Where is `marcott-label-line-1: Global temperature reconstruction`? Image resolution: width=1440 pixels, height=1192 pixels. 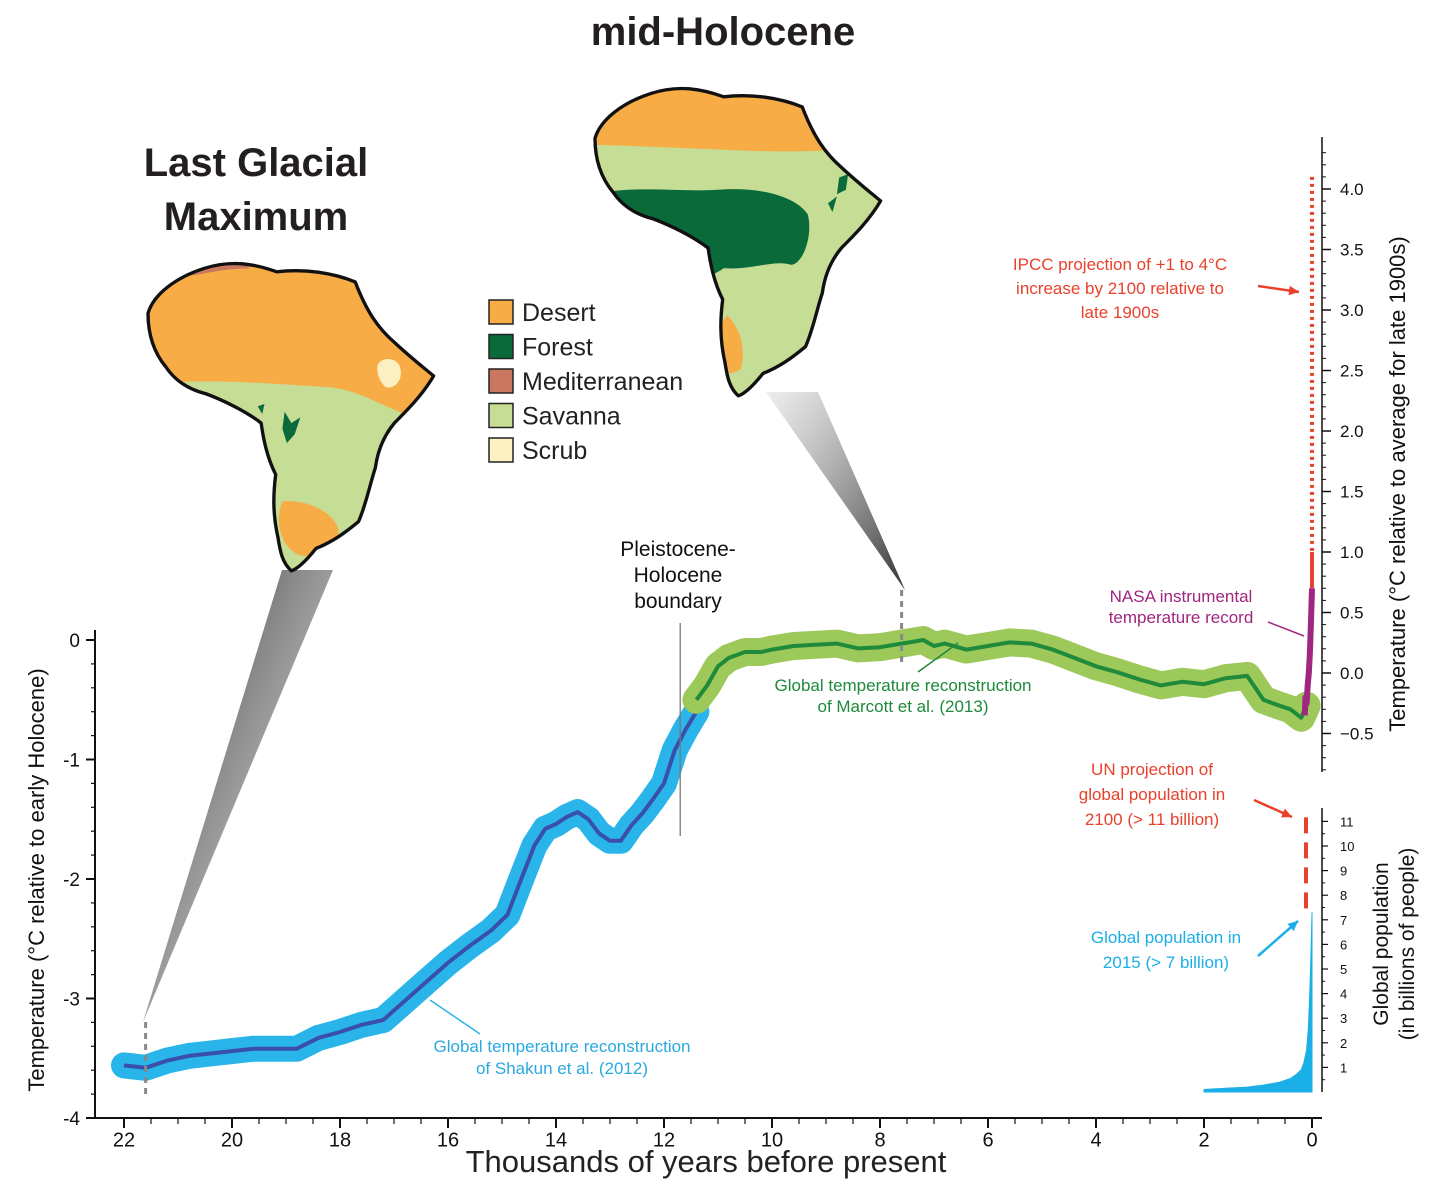 marcott-label-line-1: Global temperature reconstruction is located at coordinates (902, 685).